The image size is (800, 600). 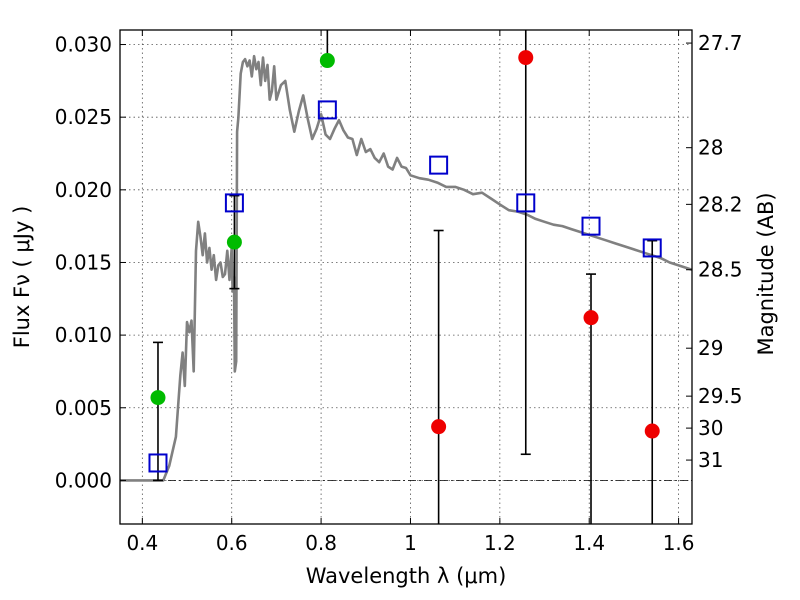 What do you see at coordinates (410, 543) in the screenshot?
I see `x-tick-label: 1` at bounding box center [410, 543].